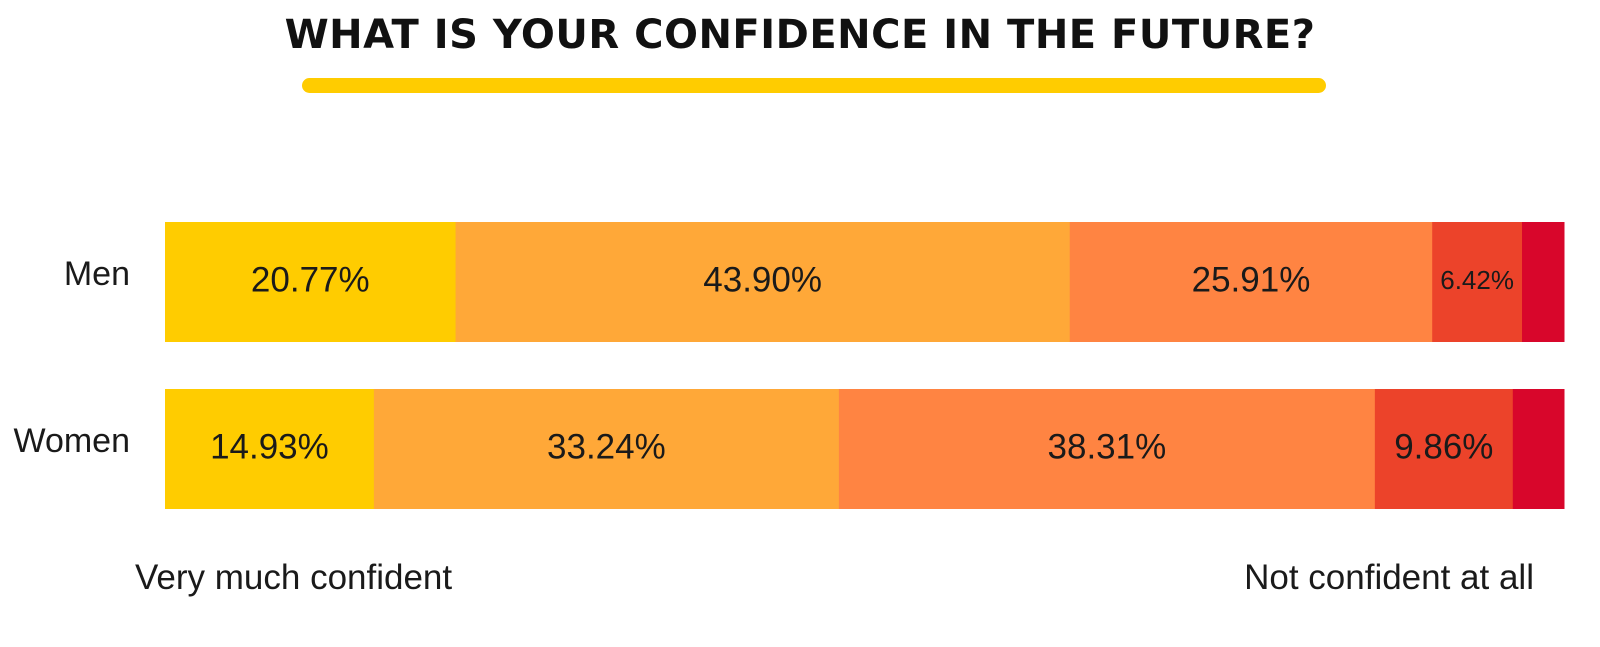 The width and height of the screenshot is (1600, 647). I want to click on data-label-men-1: 20.77%, so click(310, 279).